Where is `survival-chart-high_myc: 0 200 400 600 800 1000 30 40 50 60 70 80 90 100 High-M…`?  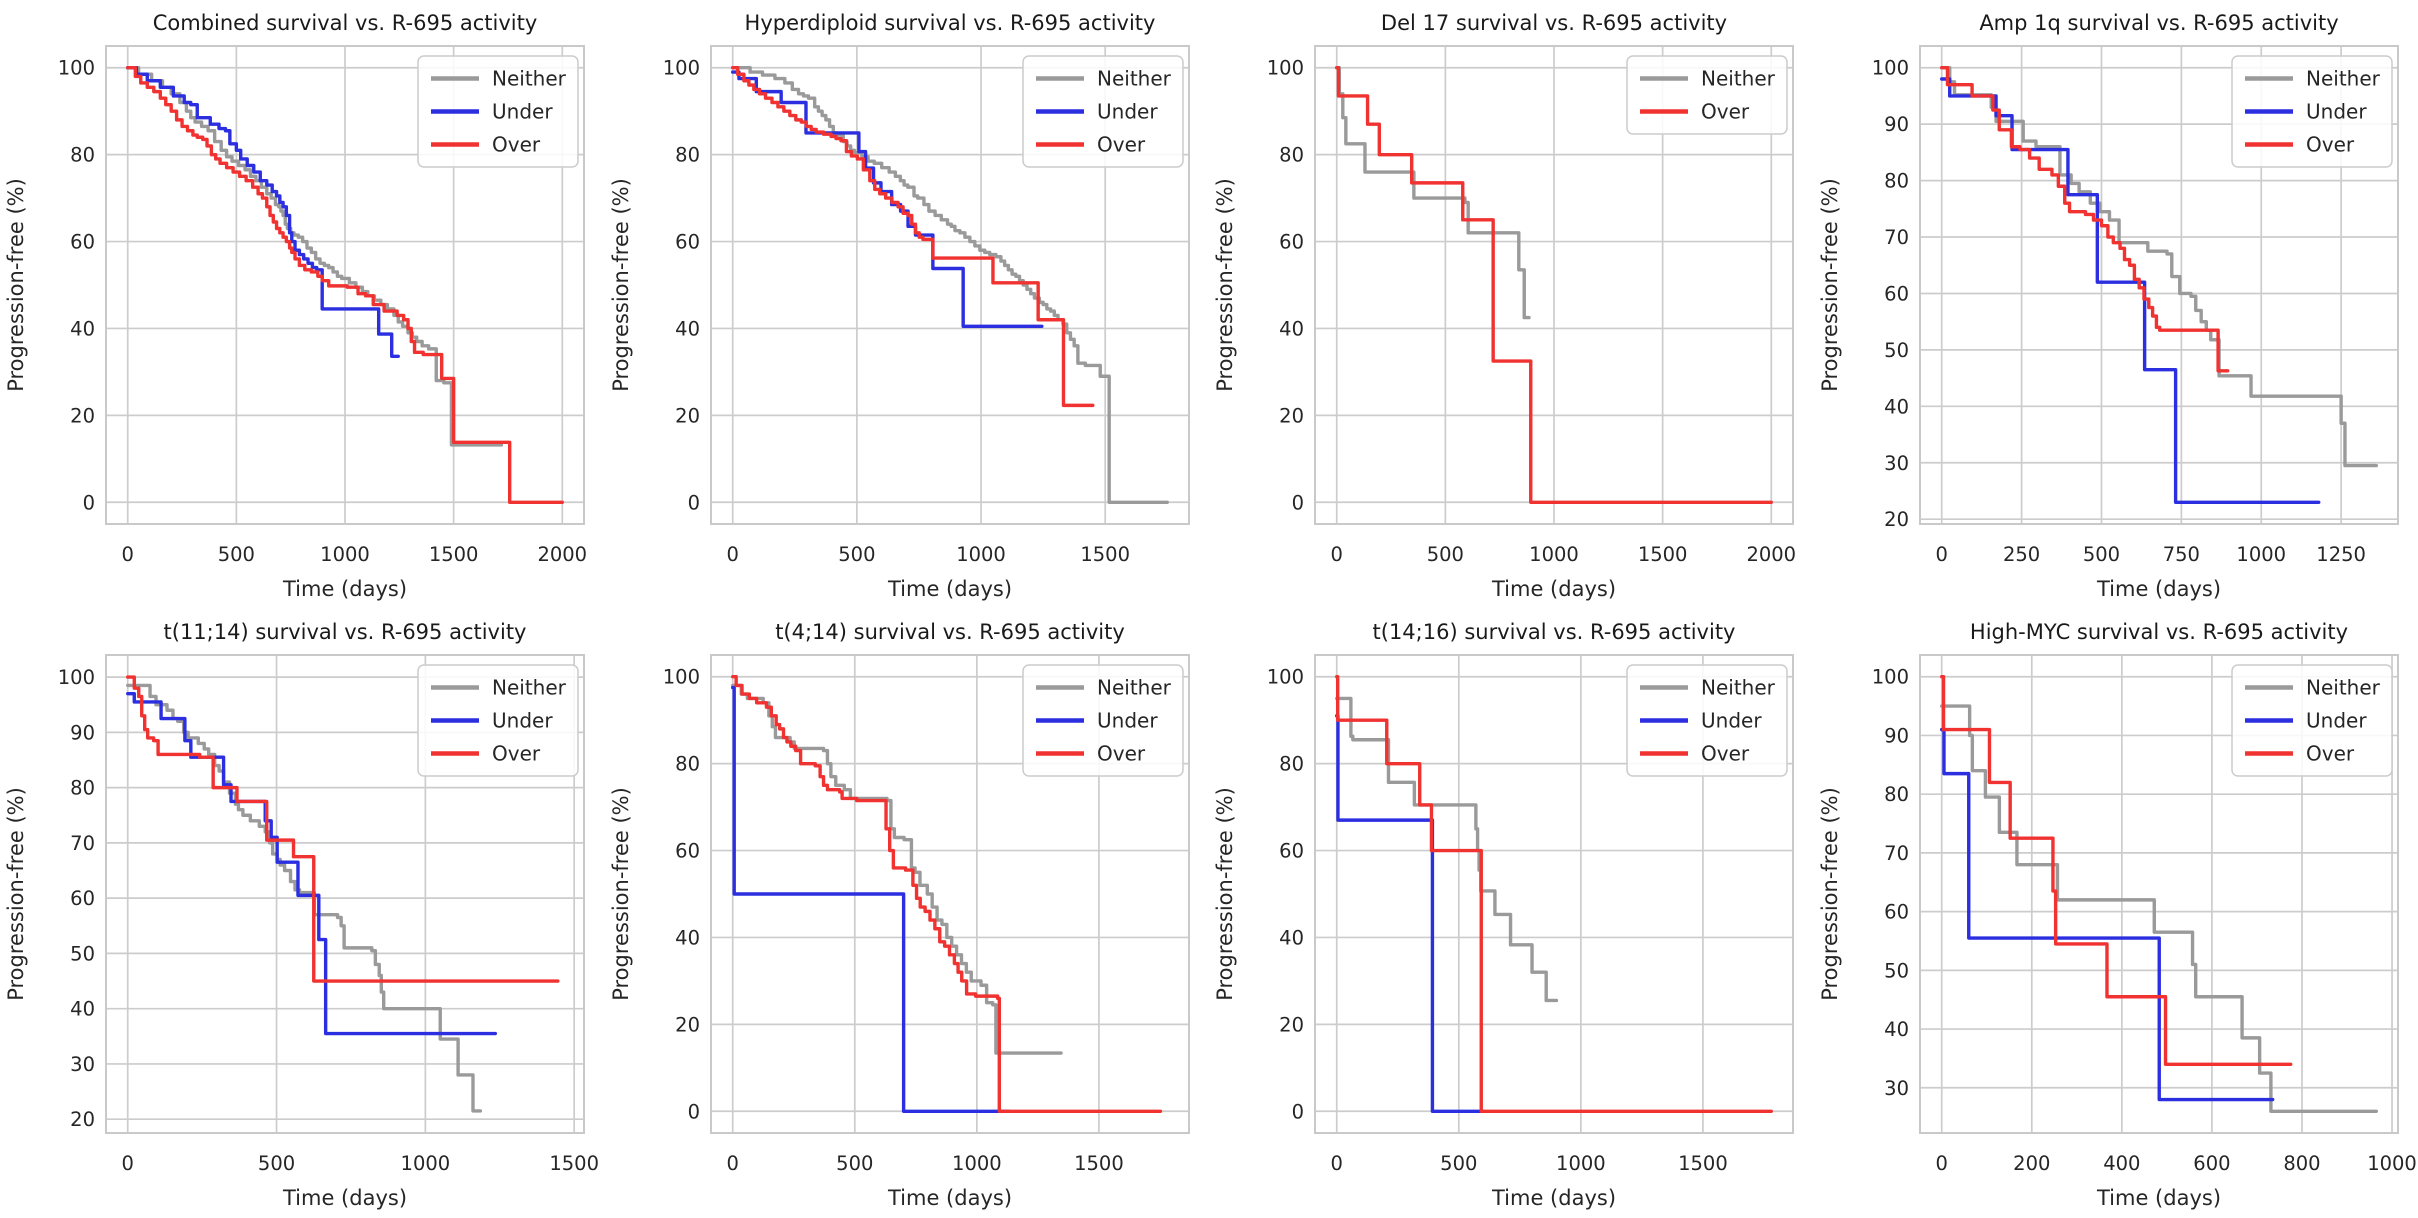 survival-chart-high_myc: 0 200 400 600 800 1000 30 40 50 60 70 80 90 100 High-M… is located at coordinates (2117, 915).